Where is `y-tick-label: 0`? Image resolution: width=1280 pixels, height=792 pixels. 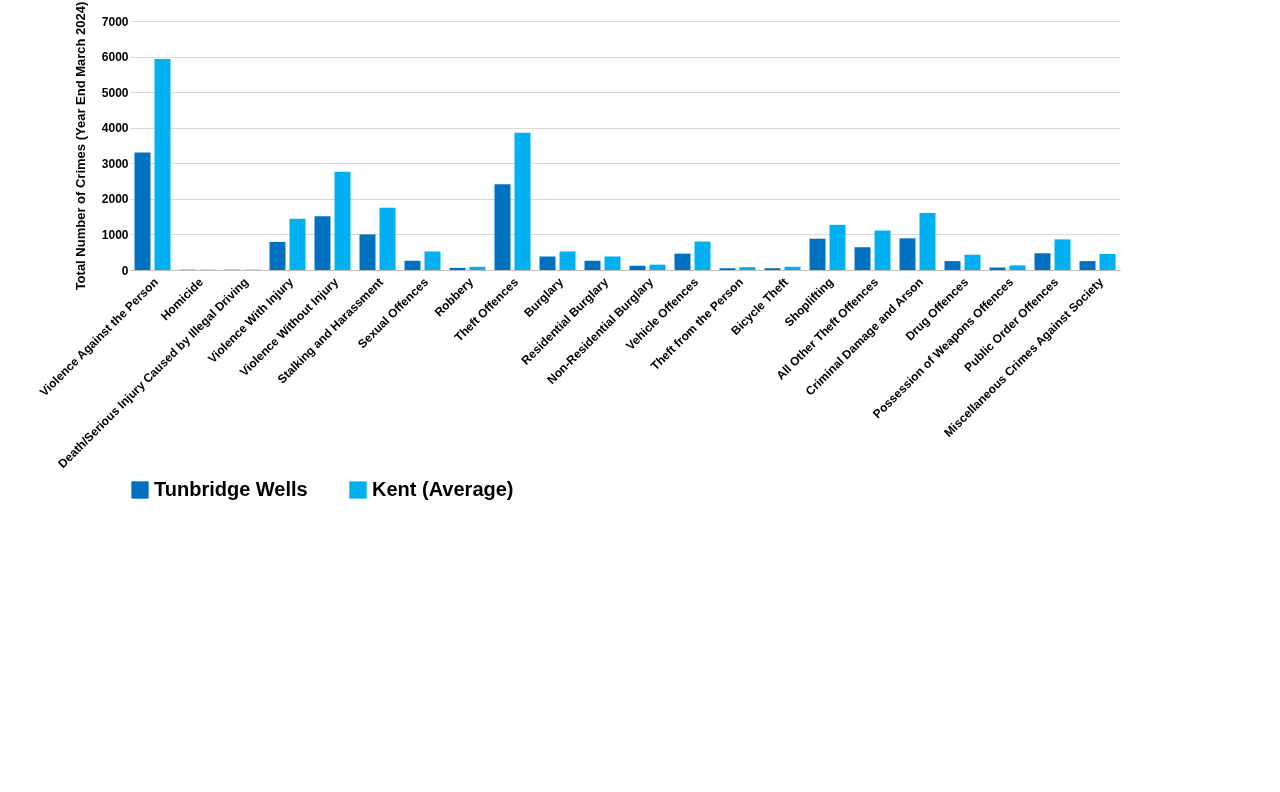 y-tick-label: 0 is located at coordinates (125, 270).